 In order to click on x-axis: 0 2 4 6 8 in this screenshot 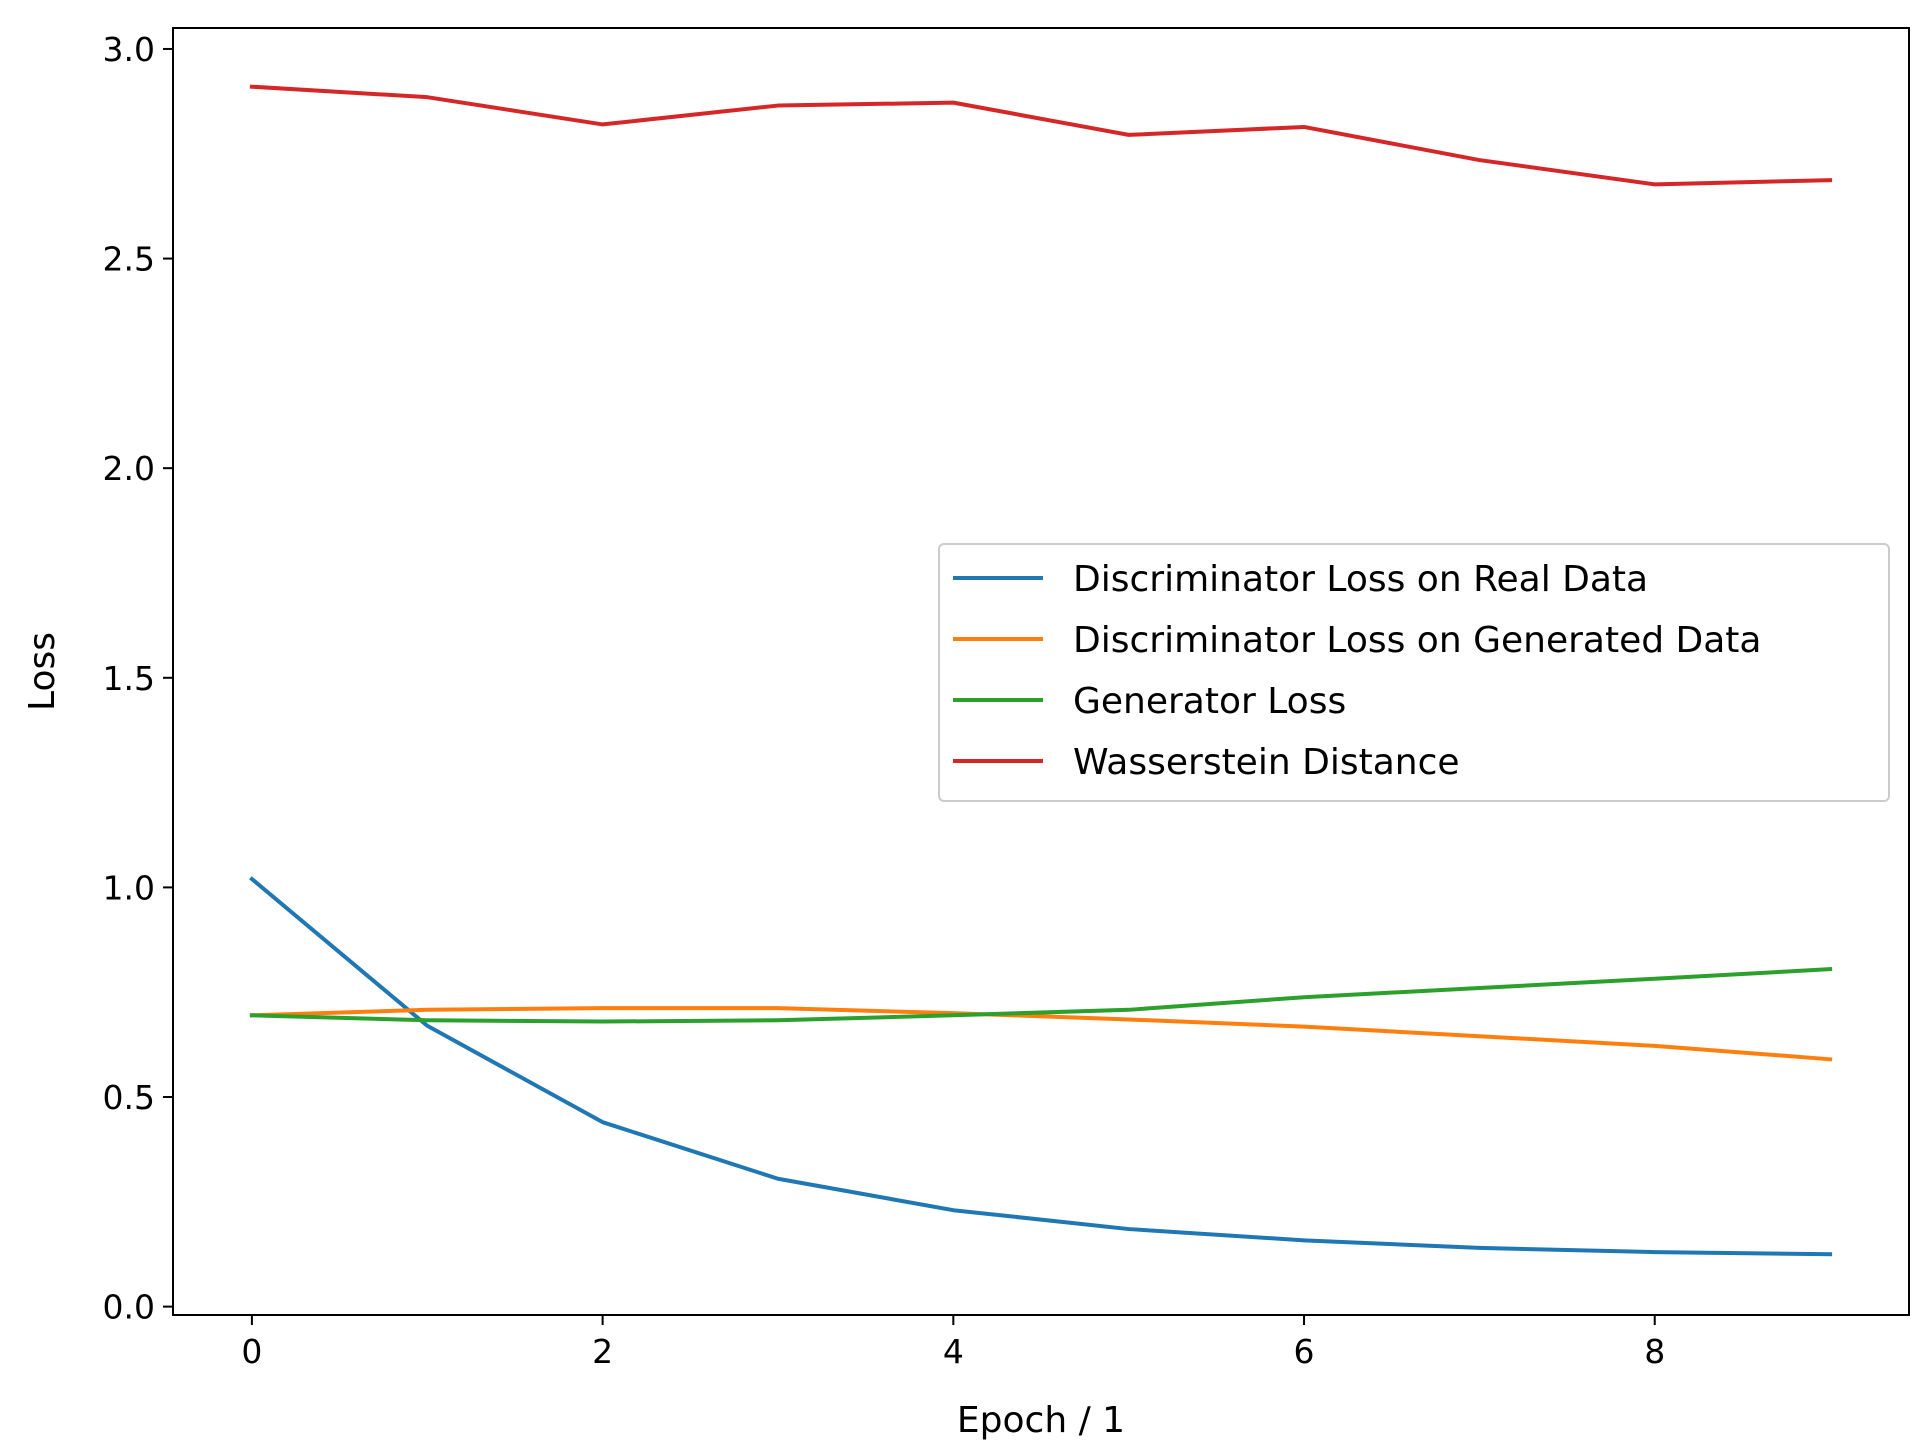, I will do `click(953, 1343)`.